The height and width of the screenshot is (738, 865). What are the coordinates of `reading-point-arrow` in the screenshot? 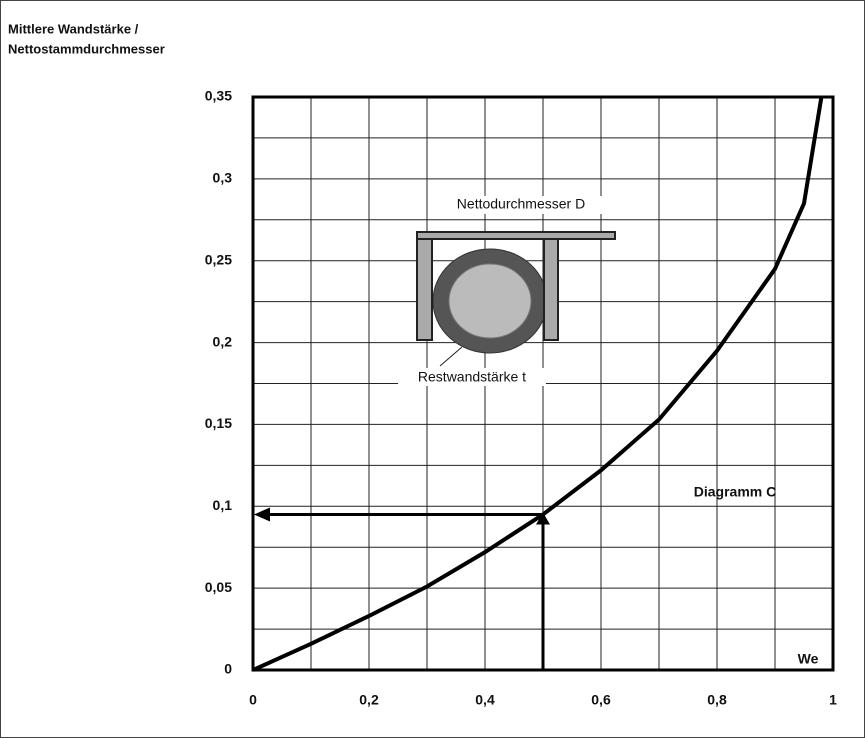 It's located at (543, 518).